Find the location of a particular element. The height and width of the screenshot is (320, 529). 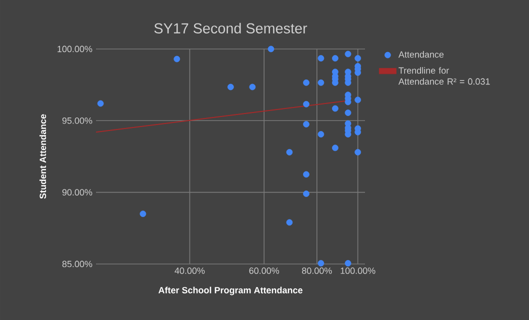

x-axis-title: After School Program Attendance is located at coordinates (230, 291).